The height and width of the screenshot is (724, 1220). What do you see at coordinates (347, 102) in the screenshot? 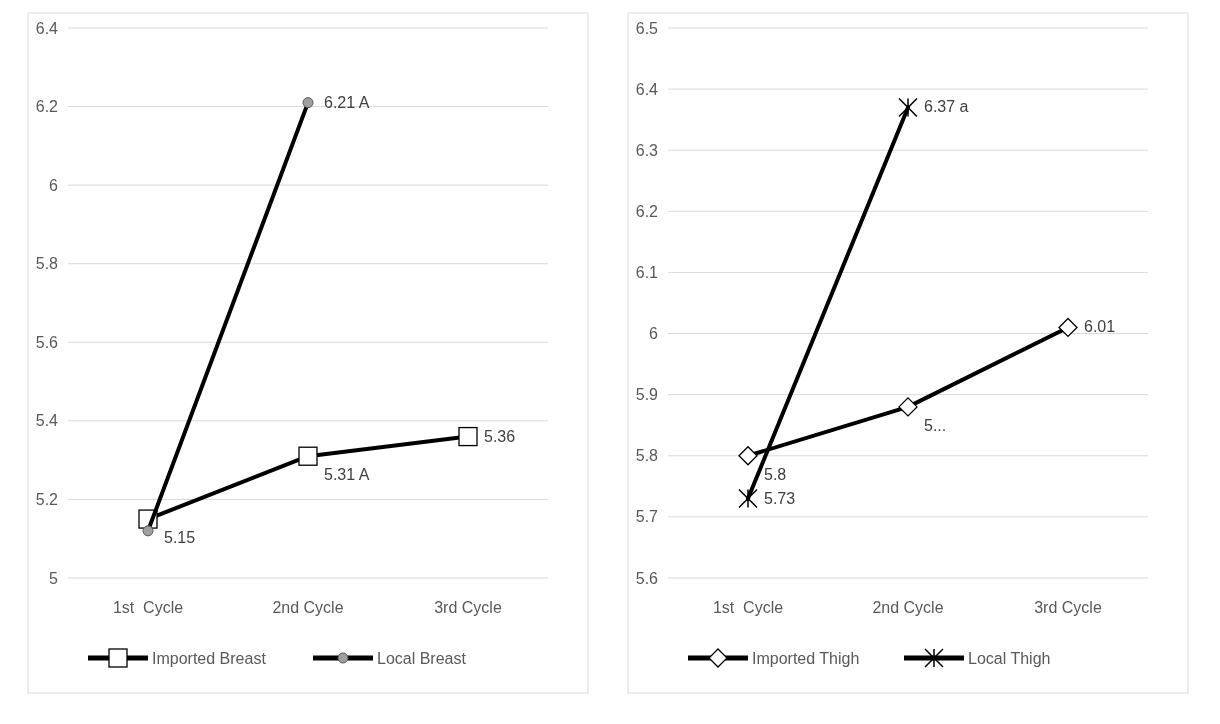
I see `data-label: 6.21 A` at bounding box center [347, 102].